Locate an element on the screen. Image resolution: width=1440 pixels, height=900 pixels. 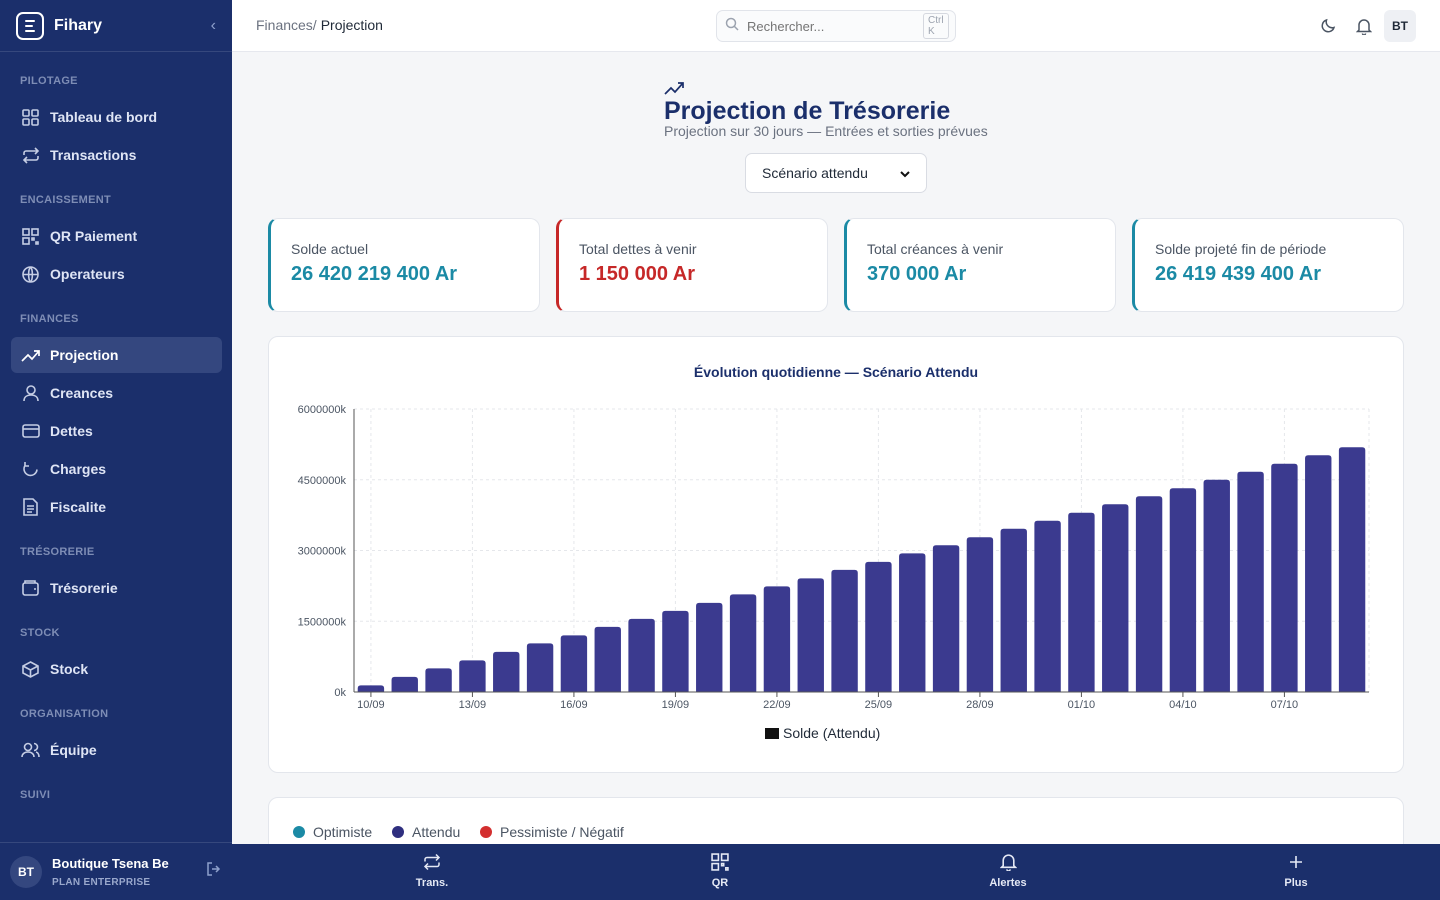
globe-icon is located at coordinates (30, 274).